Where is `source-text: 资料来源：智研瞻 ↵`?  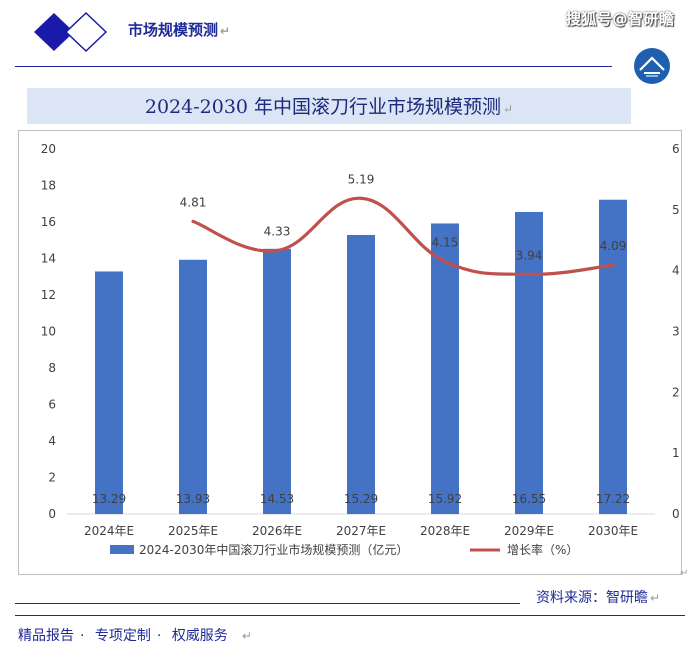 source-text: 资料来源：智研瞻 ↵ is located at coordinates (598, 598).